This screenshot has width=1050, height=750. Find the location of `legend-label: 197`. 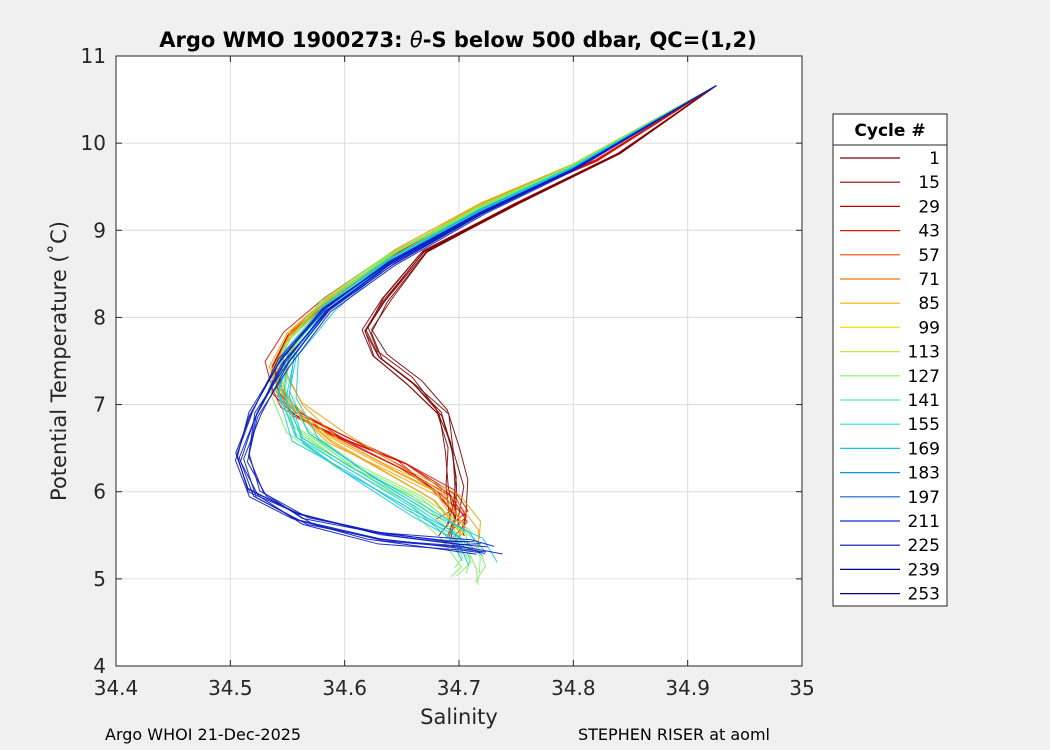

legend-label: 197 is located at coordinates (924, 498).